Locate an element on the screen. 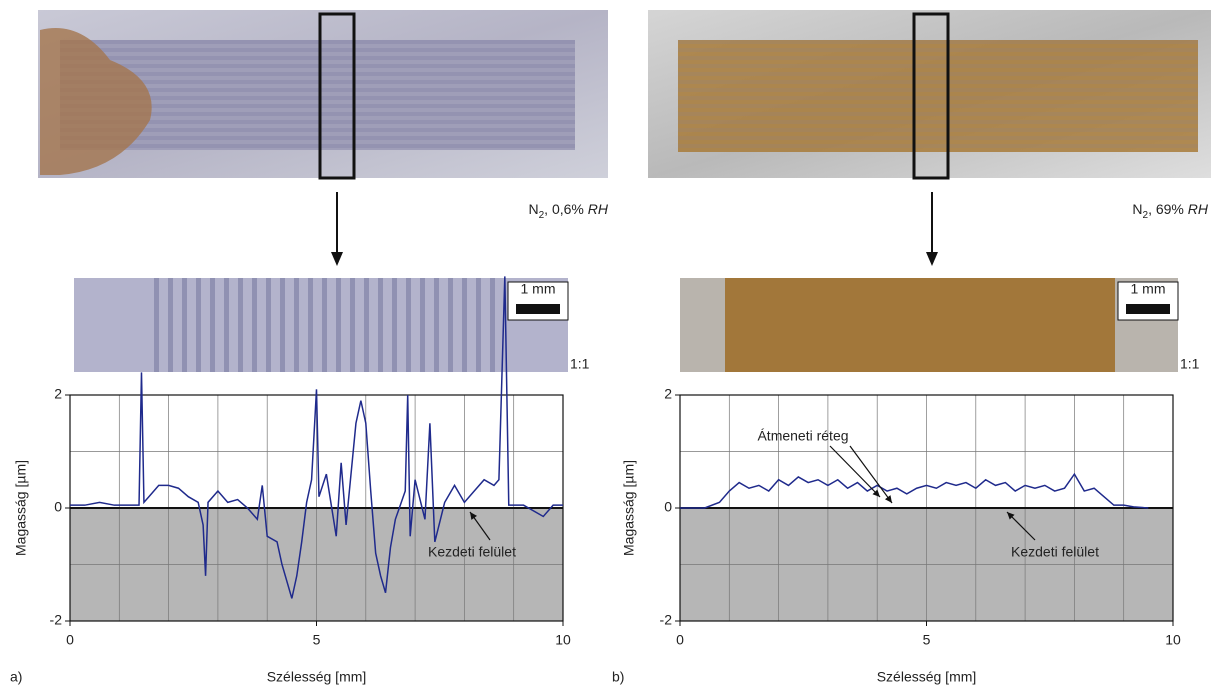  caption-part: , 69% is located at coordinates (1168, 209).